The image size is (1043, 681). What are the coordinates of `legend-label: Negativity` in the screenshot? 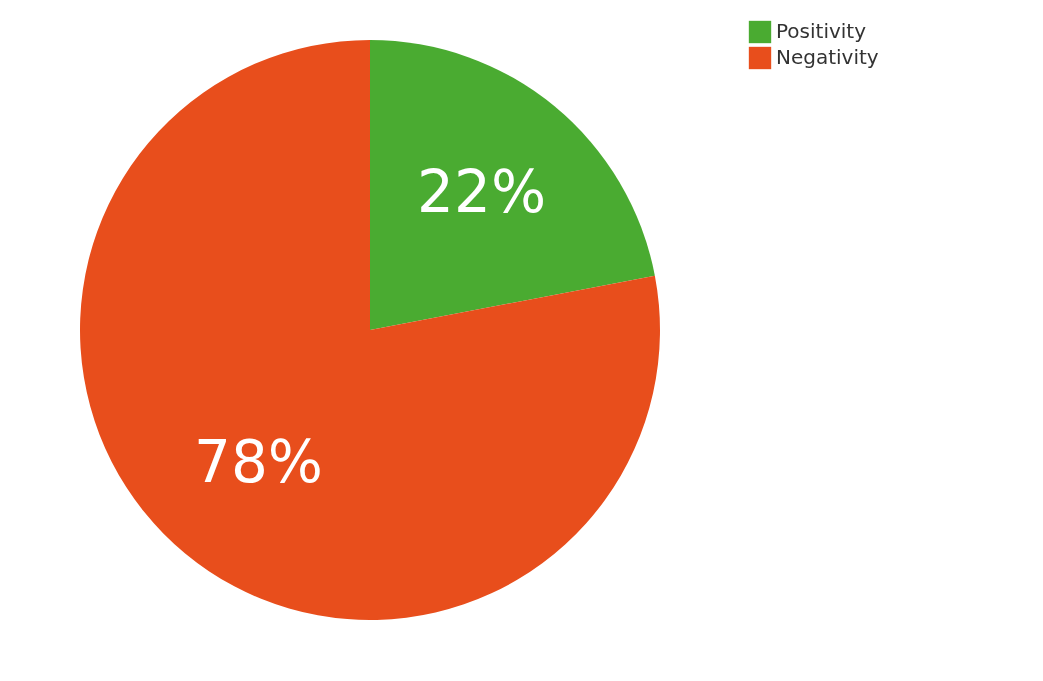 It's located at (827, 57).